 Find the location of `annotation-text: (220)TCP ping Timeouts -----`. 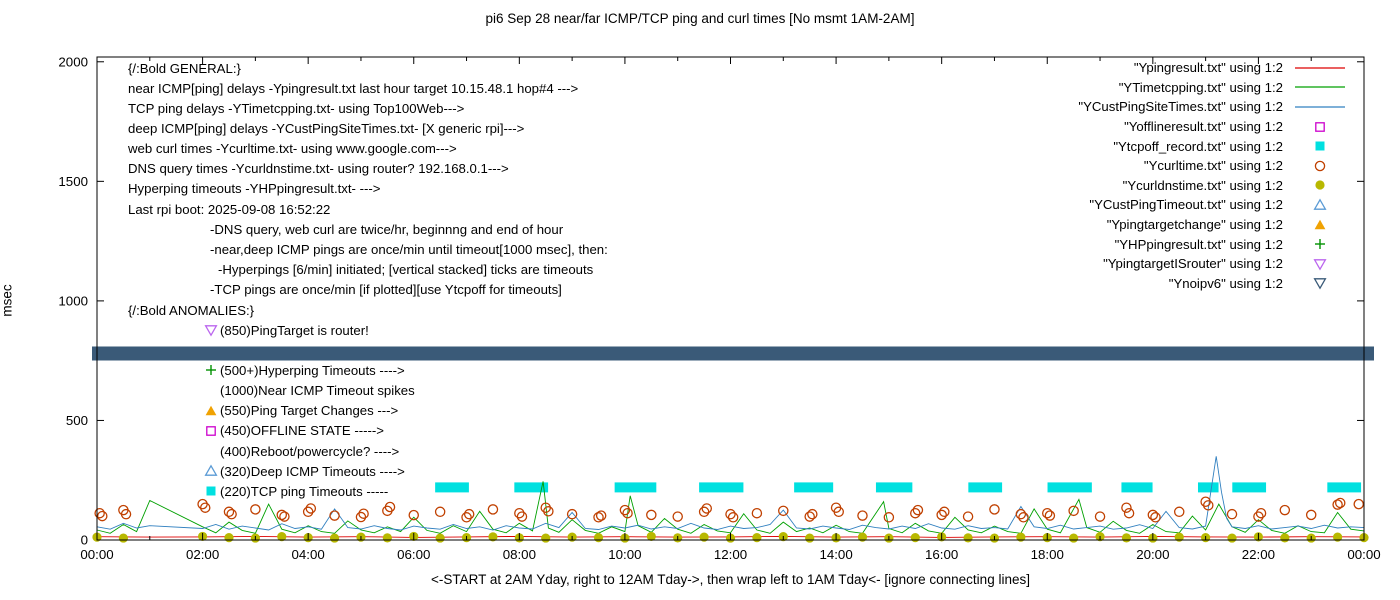

annotation-text: (220)TCP ping Timeouts ----- is located at coordinates (304, 491).